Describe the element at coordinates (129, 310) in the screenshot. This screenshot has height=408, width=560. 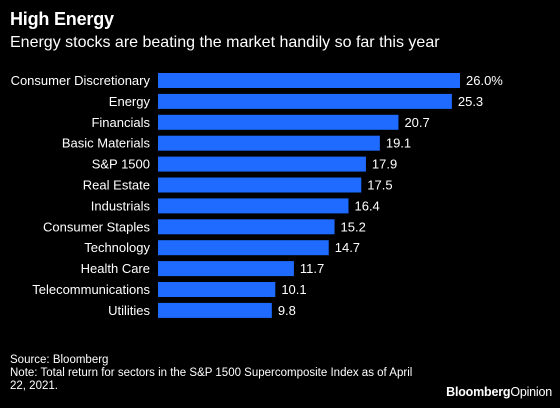
I see `category-label: Utilities` at that location.